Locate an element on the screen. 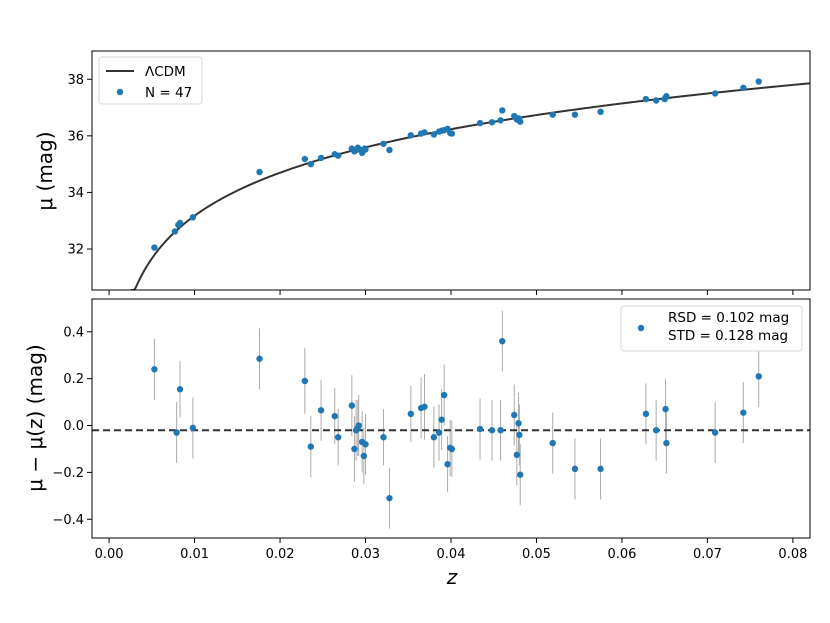  top-legend-box is located at coordinates (150, 80).